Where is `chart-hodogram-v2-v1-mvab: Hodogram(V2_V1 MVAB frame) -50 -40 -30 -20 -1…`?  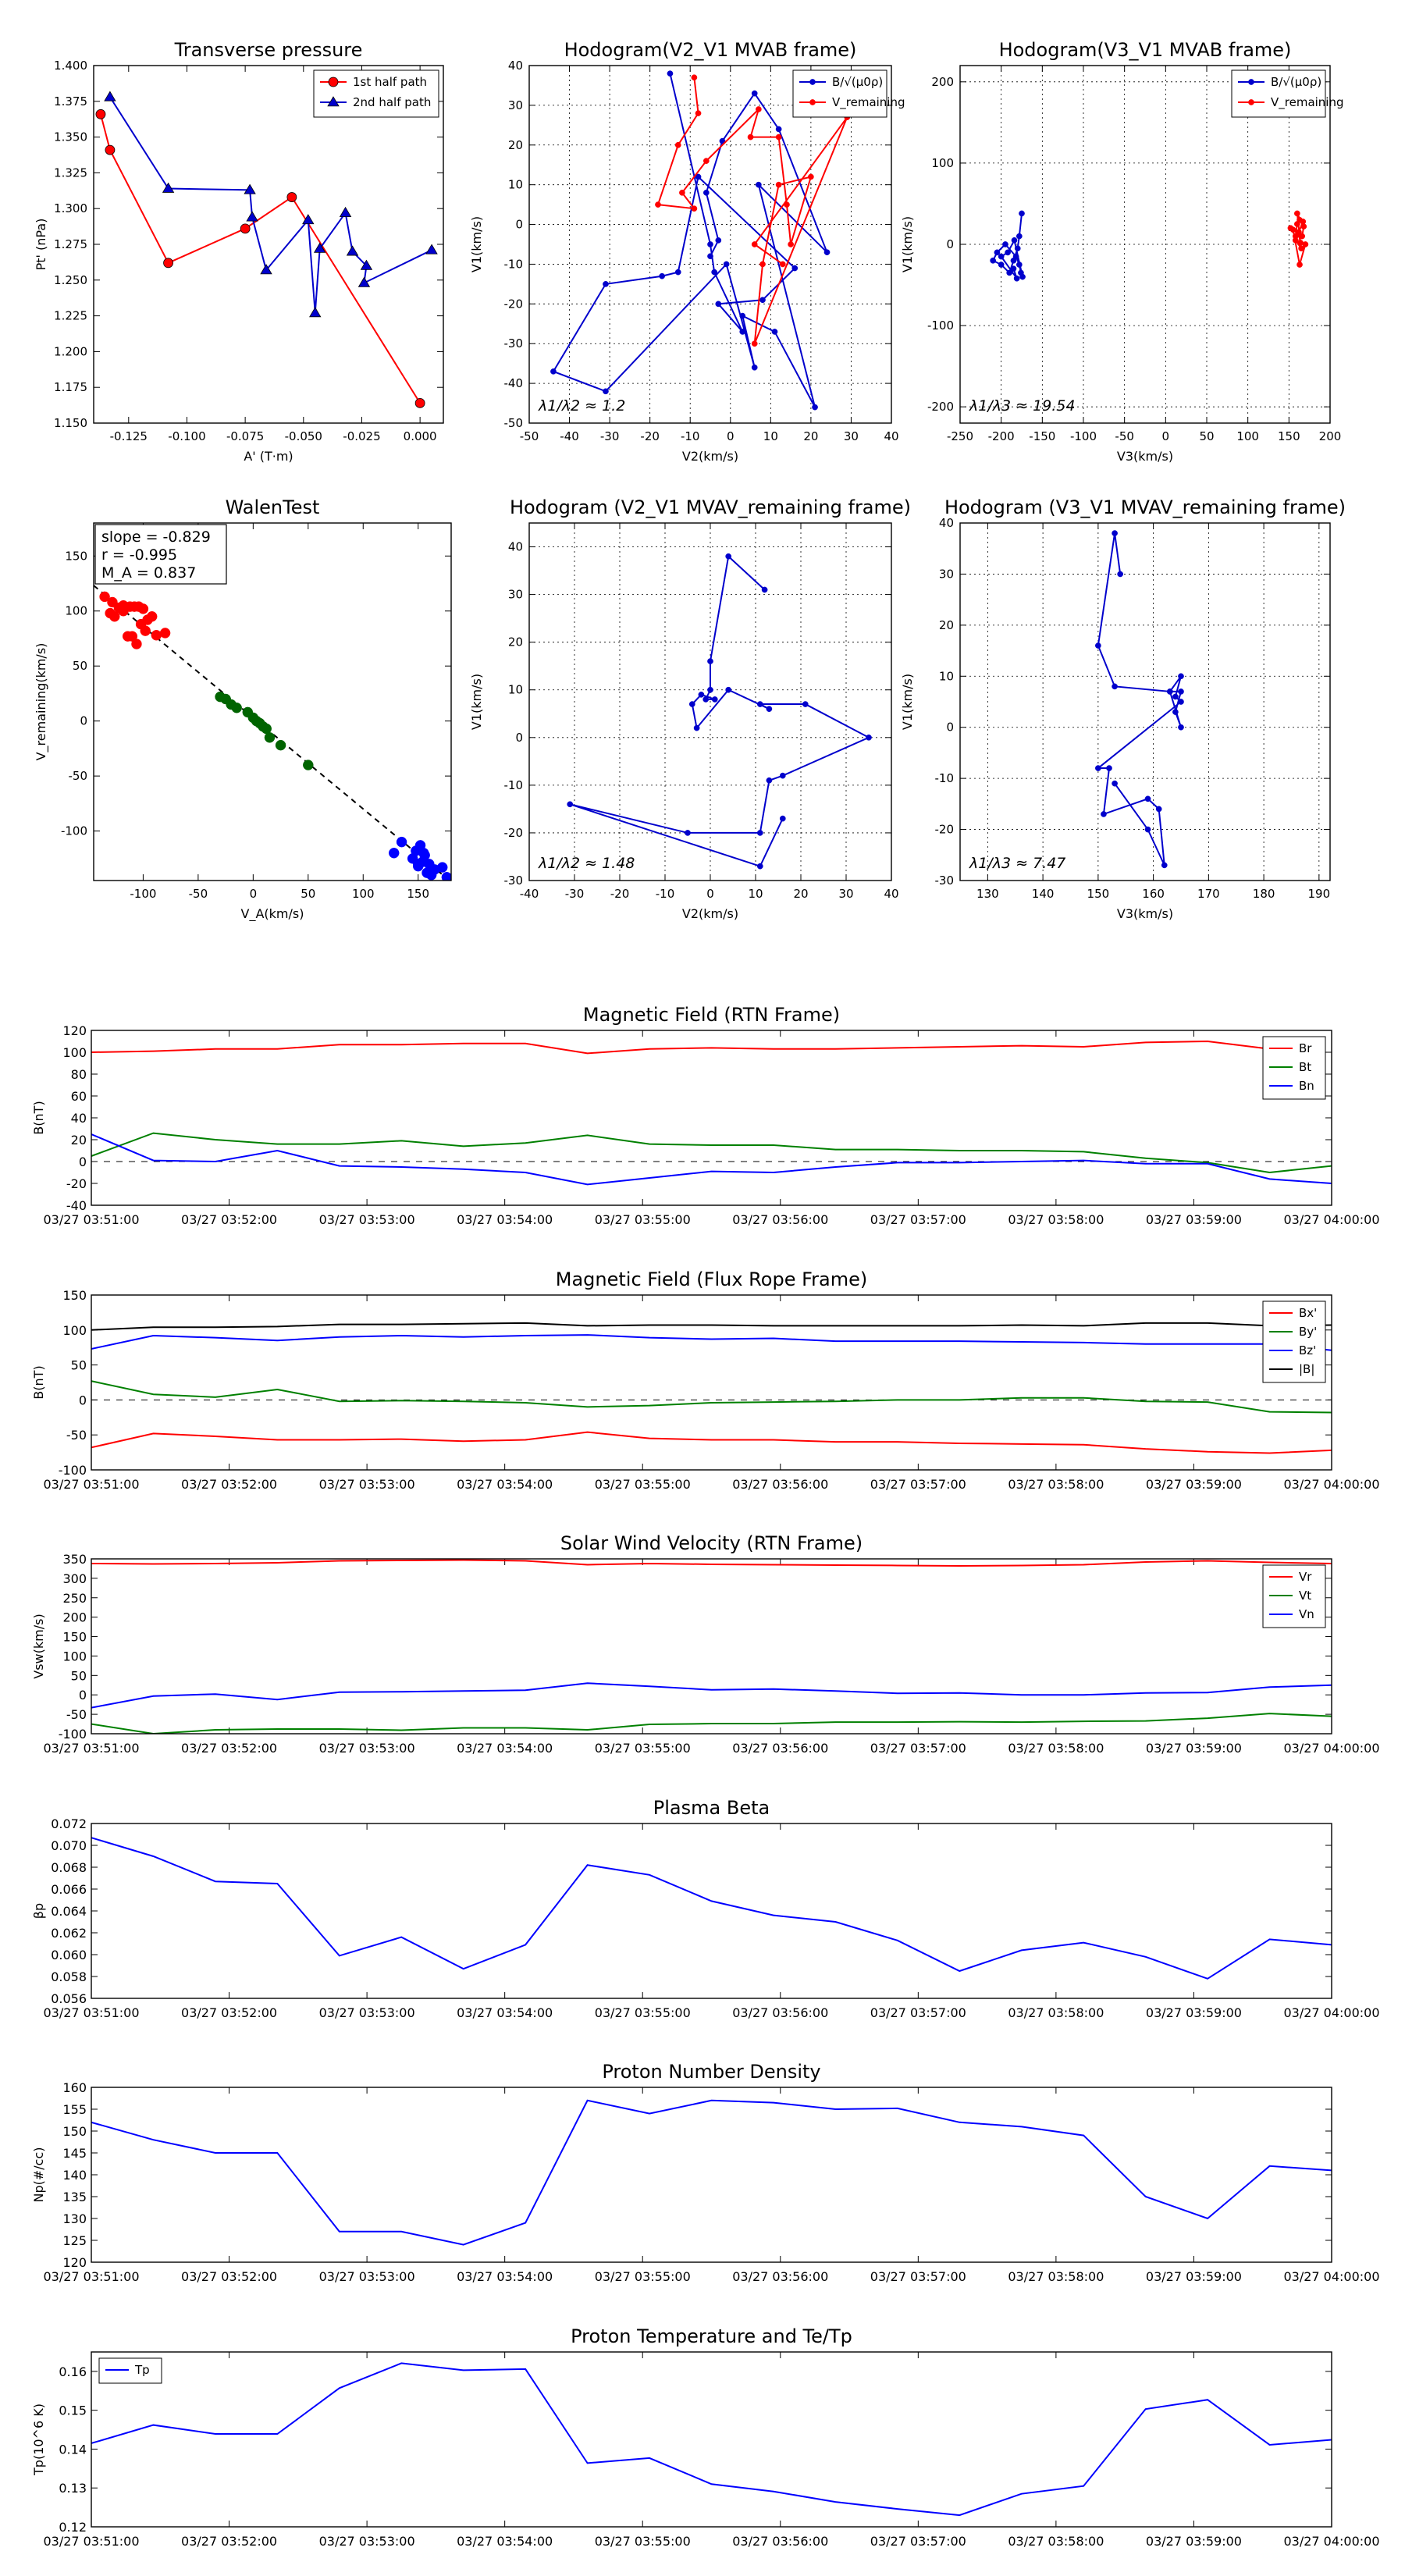
chart-hodogram-v2-v1-mvab: Hodogram(V2_V1 MVAB frame) -50 -40 -30 -20 -1… is located at coordinates (687, 251).